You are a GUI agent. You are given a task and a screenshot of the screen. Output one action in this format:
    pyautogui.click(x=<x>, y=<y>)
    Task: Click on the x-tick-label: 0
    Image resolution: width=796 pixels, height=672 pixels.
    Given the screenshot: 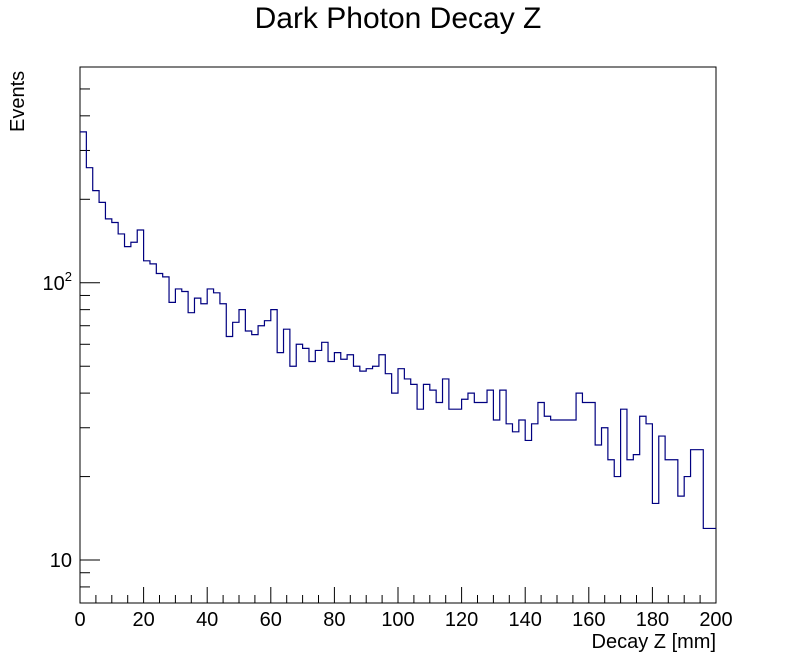 What is the action you would take?
    pyautogui.click(x=79, y=620)
    